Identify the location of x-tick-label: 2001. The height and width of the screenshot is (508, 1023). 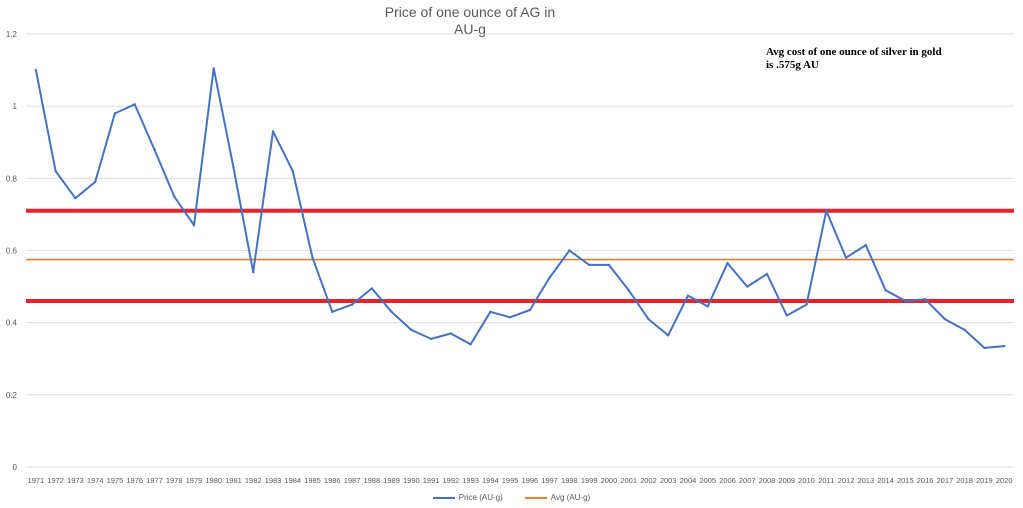
(628, 480).